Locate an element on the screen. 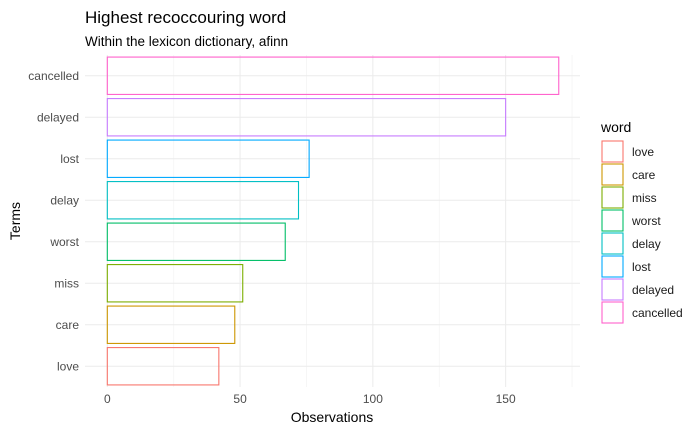 This screenshot has height=437, width=700. bar-worst is located at coordinates (196, 241).